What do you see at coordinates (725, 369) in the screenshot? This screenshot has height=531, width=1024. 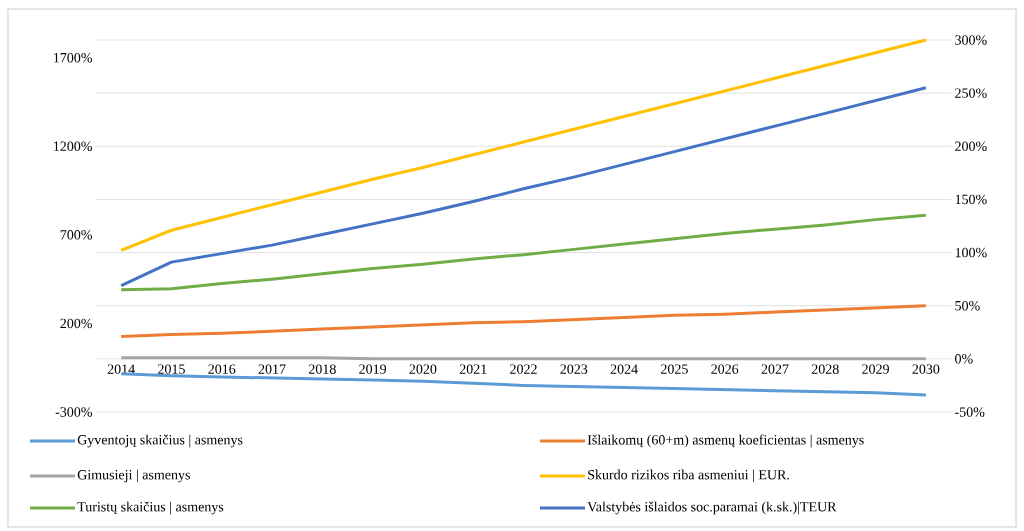 I see `x-tick-label: 2026` at bounding box center [725, 369].